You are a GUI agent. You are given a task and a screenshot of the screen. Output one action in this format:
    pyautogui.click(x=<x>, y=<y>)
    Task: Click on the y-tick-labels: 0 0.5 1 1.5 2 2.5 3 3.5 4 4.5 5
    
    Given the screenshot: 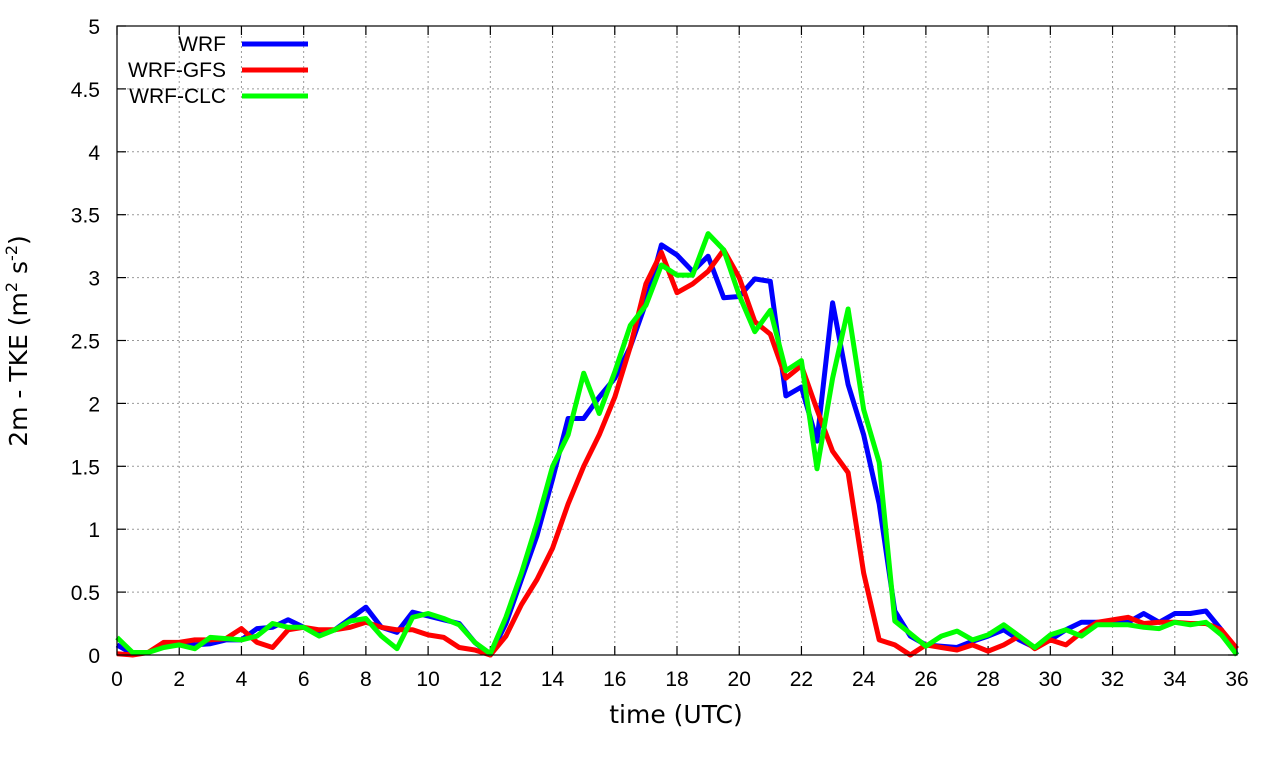 What is the action you would take?
    pyautogui.click(x=86, y=342)
    